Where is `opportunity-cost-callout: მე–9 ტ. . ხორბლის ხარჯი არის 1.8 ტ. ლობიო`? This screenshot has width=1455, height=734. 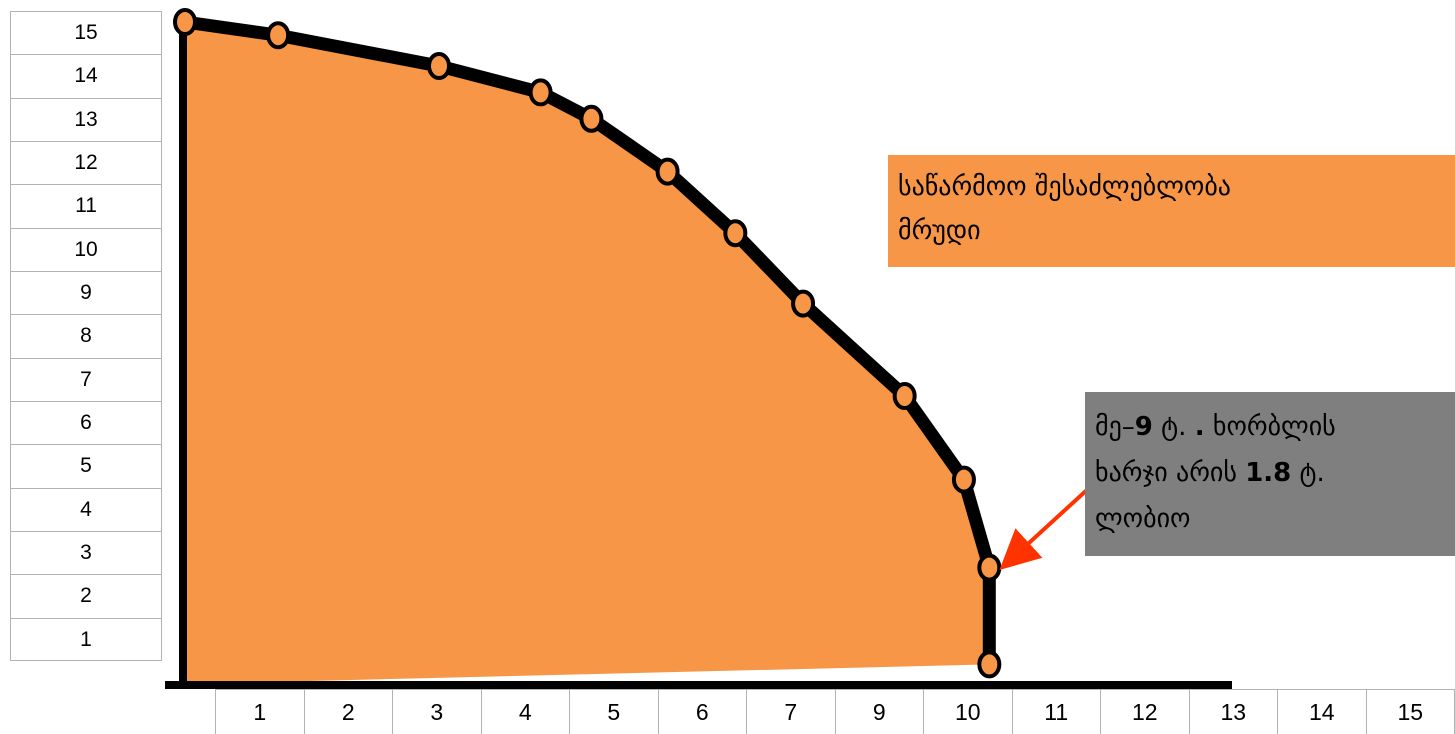
opportunity-cost-callout: მე–9 ტ. . ხორბლის ხარჯი არის 1.8 ტ. ლობიო is located at coordinates (1270, 474).